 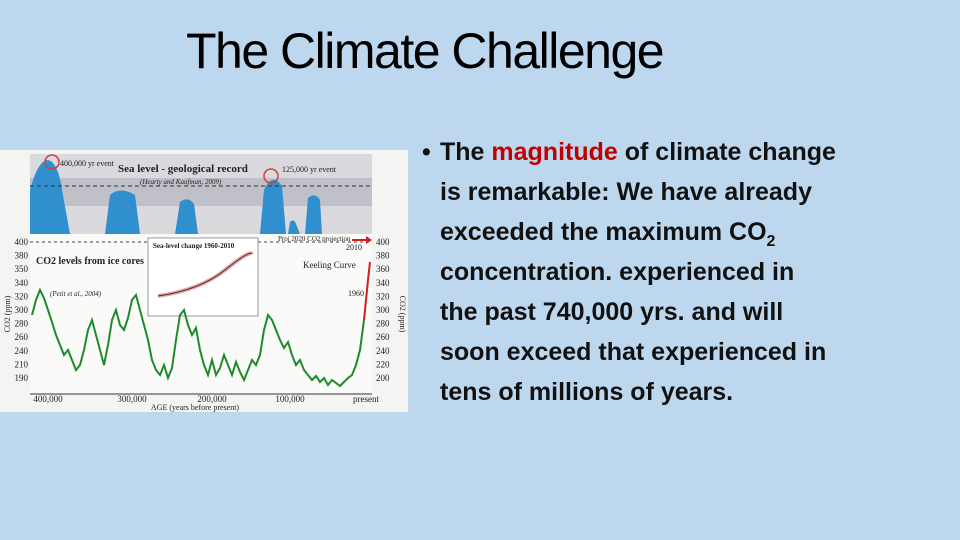 What do you see at coordinates (771, 241) in the screenshot?
I see `subscript: 2` at bounding box center [771, 241].